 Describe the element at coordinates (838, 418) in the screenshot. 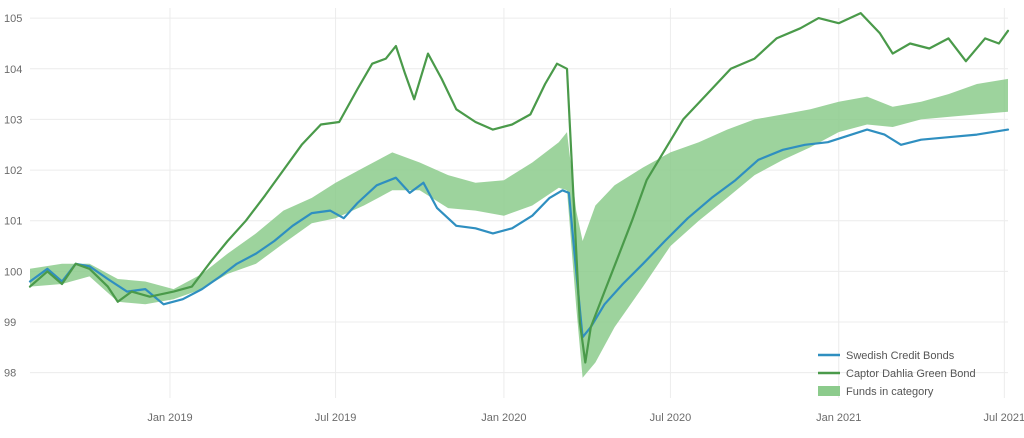

I see `x-tick-label: Jan 2021` at that location.